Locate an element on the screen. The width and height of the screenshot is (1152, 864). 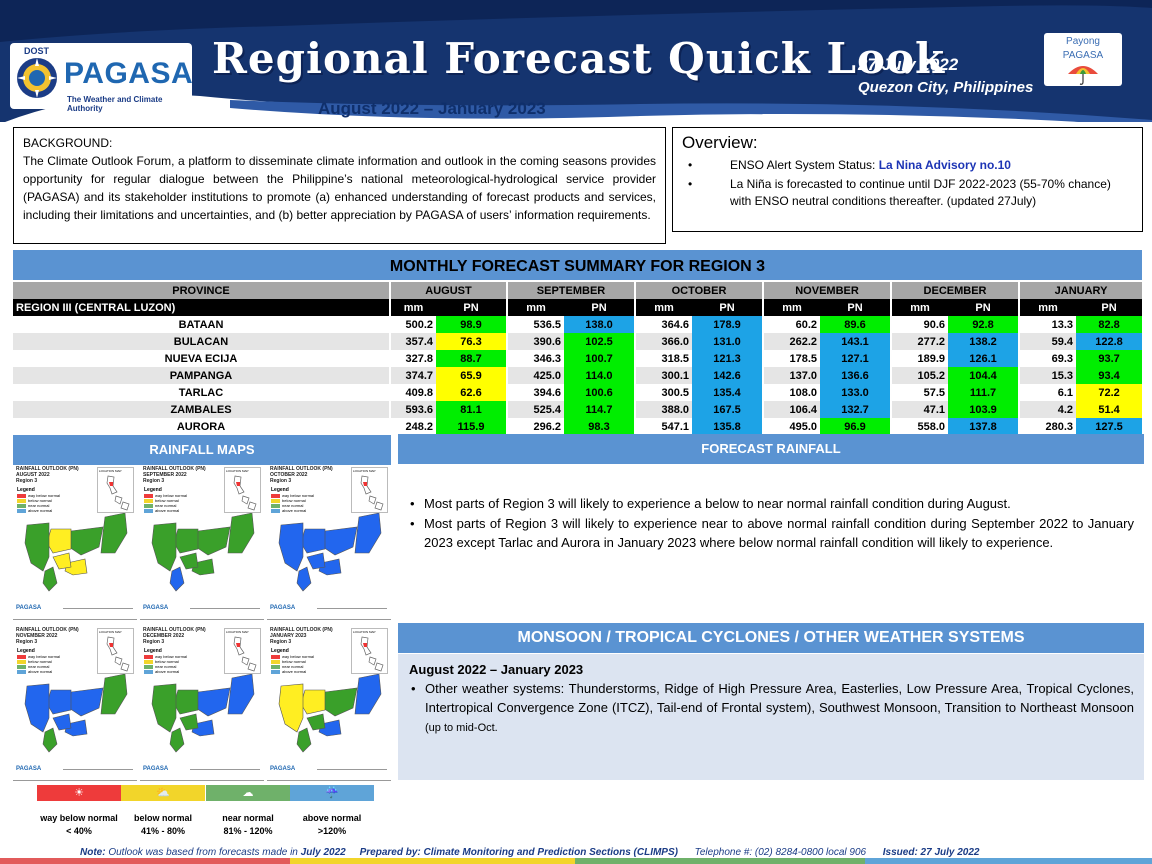
map-month: NOVEMBER 2022 is located at coordinates (37, 636).